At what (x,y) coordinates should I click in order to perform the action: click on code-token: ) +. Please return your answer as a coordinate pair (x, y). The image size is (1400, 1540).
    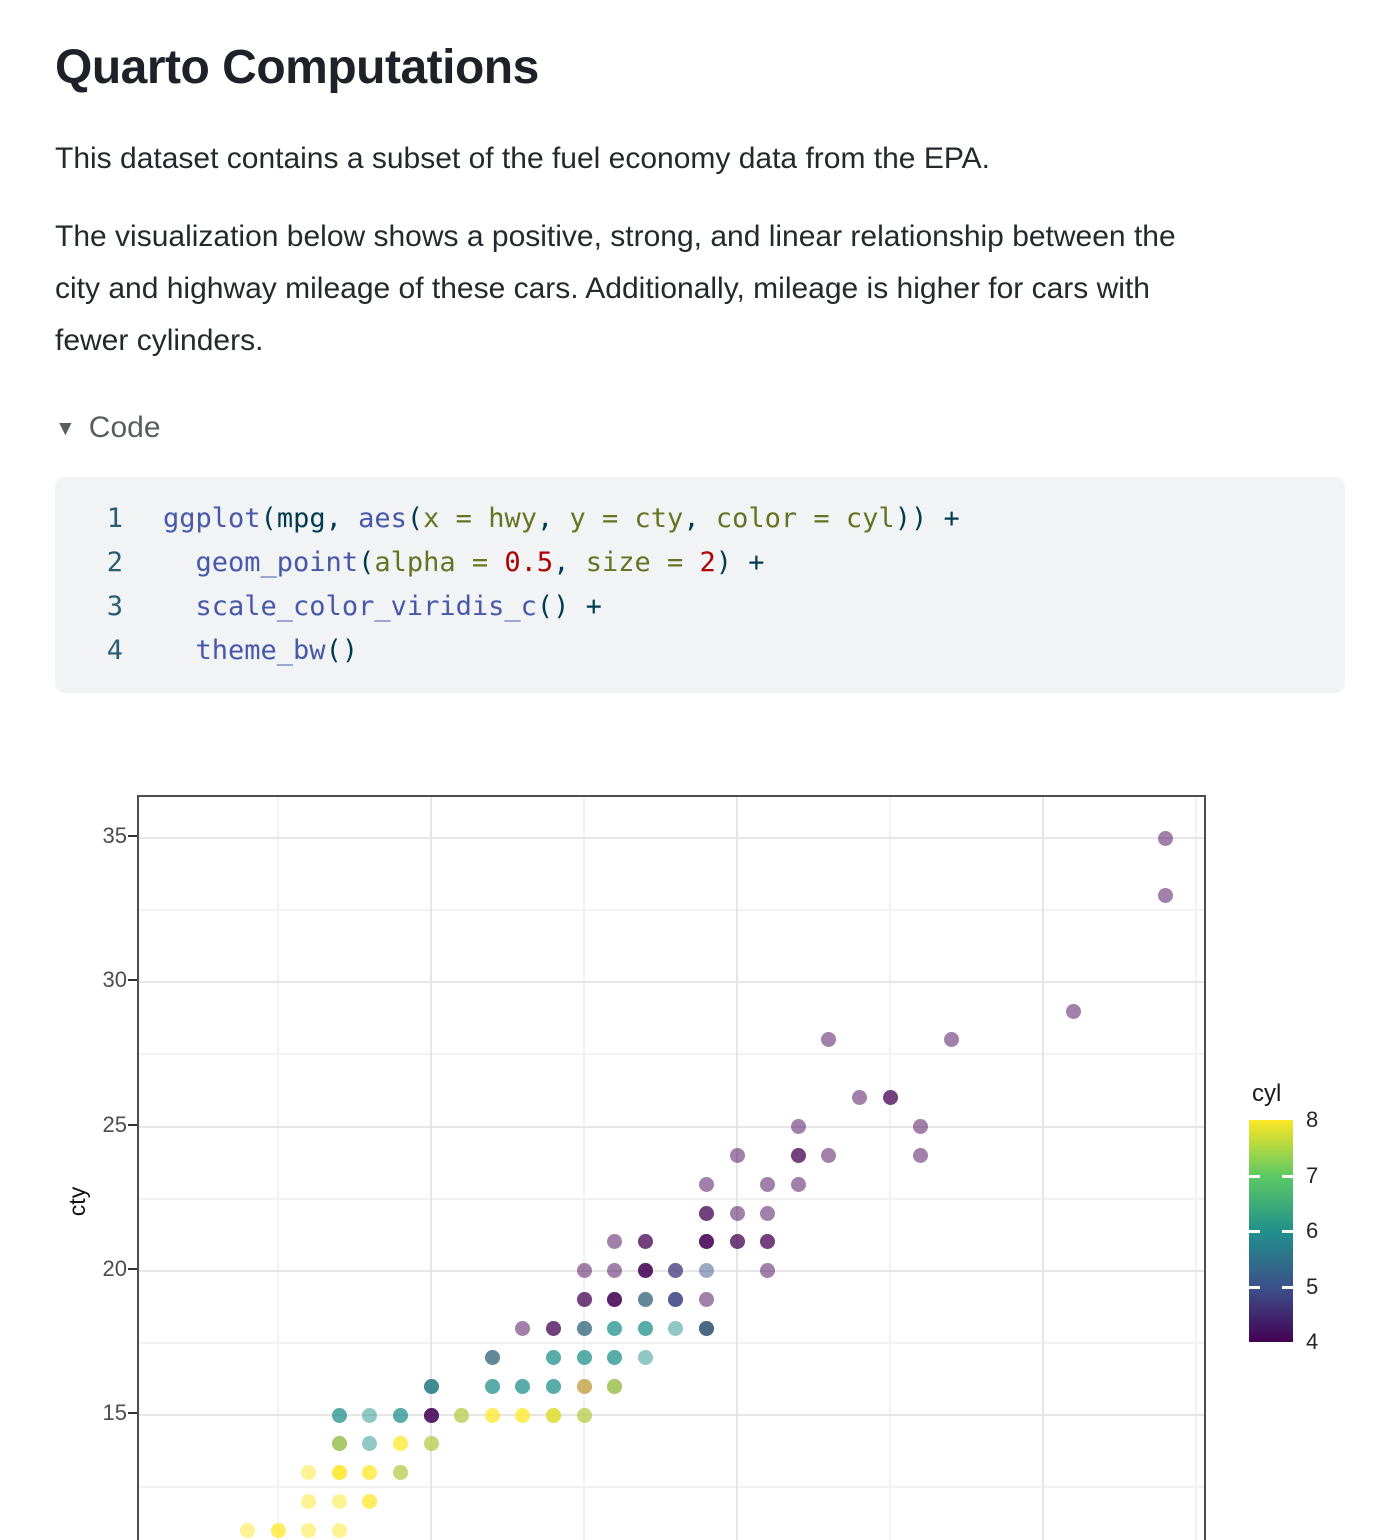
    Looking at the image, I should click on (740, 563).